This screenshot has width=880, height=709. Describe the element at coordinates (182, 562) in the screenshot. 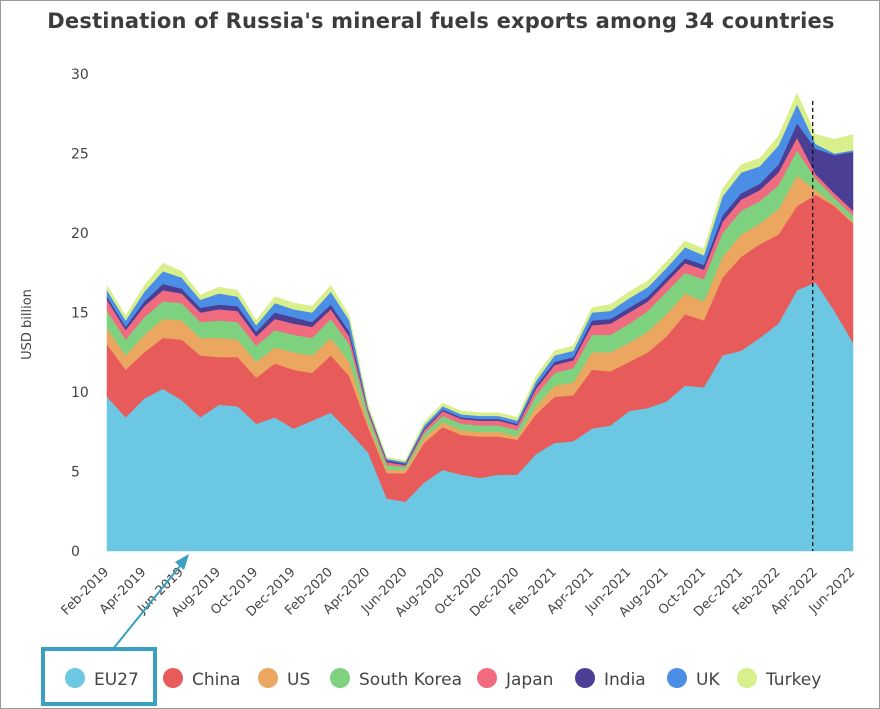

I see `highlight-arrow-head` at that location.